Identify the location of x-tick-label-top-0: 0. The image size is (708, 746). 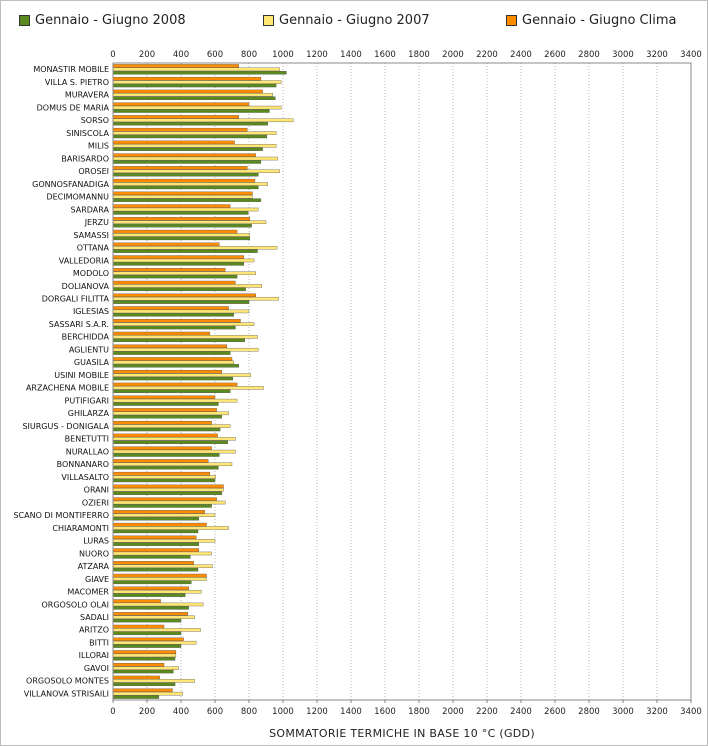
(112, 55).